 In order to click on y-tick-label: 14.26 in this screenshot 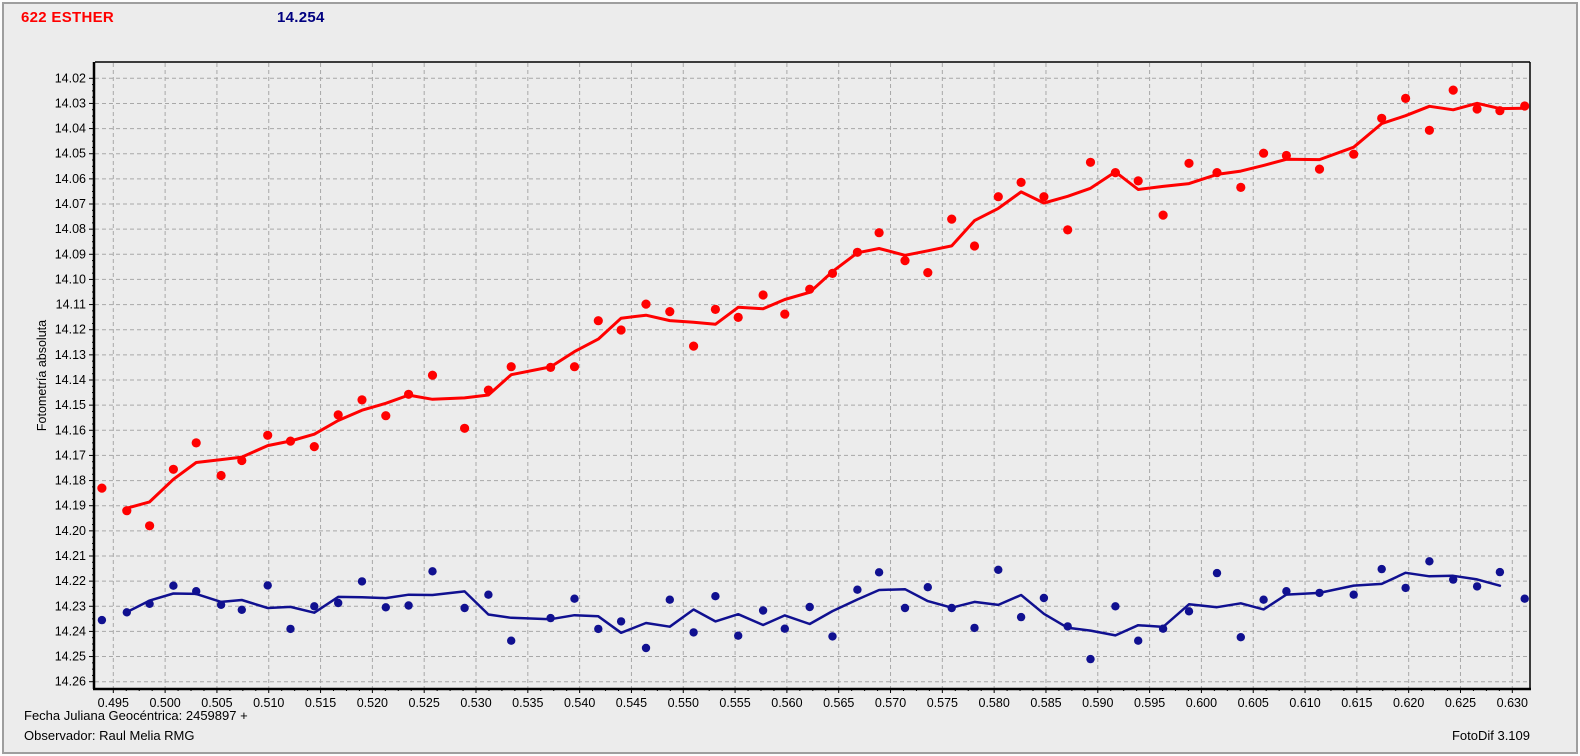, I will do `click(70, 682)`.